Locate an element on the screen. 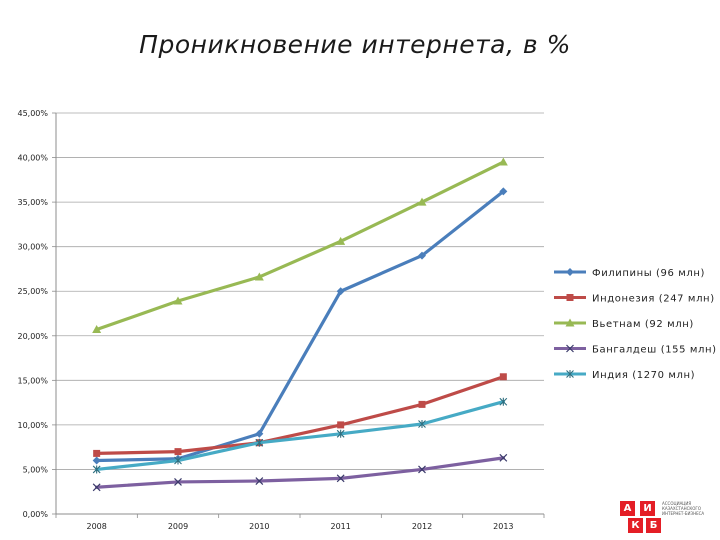 This screenshot has width=720, height=540. legend-item: Вьетнам (92 млн) is located at coordinates (624, 324).